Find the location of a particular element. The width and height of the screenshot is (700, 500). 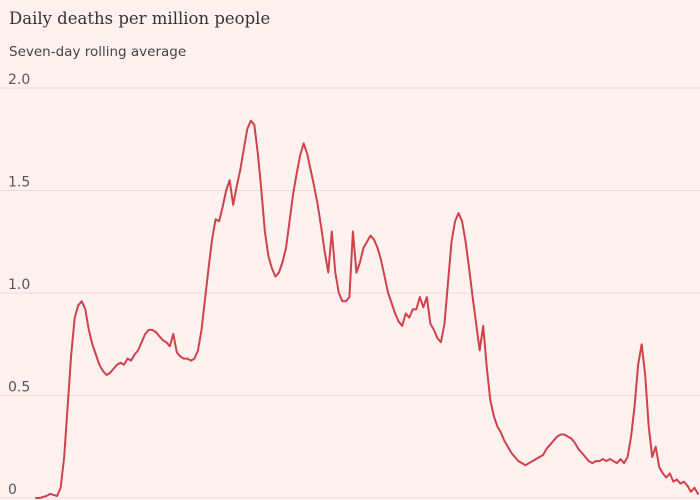

y-tick-label: 1.5 is located at coordinates (19, 183).